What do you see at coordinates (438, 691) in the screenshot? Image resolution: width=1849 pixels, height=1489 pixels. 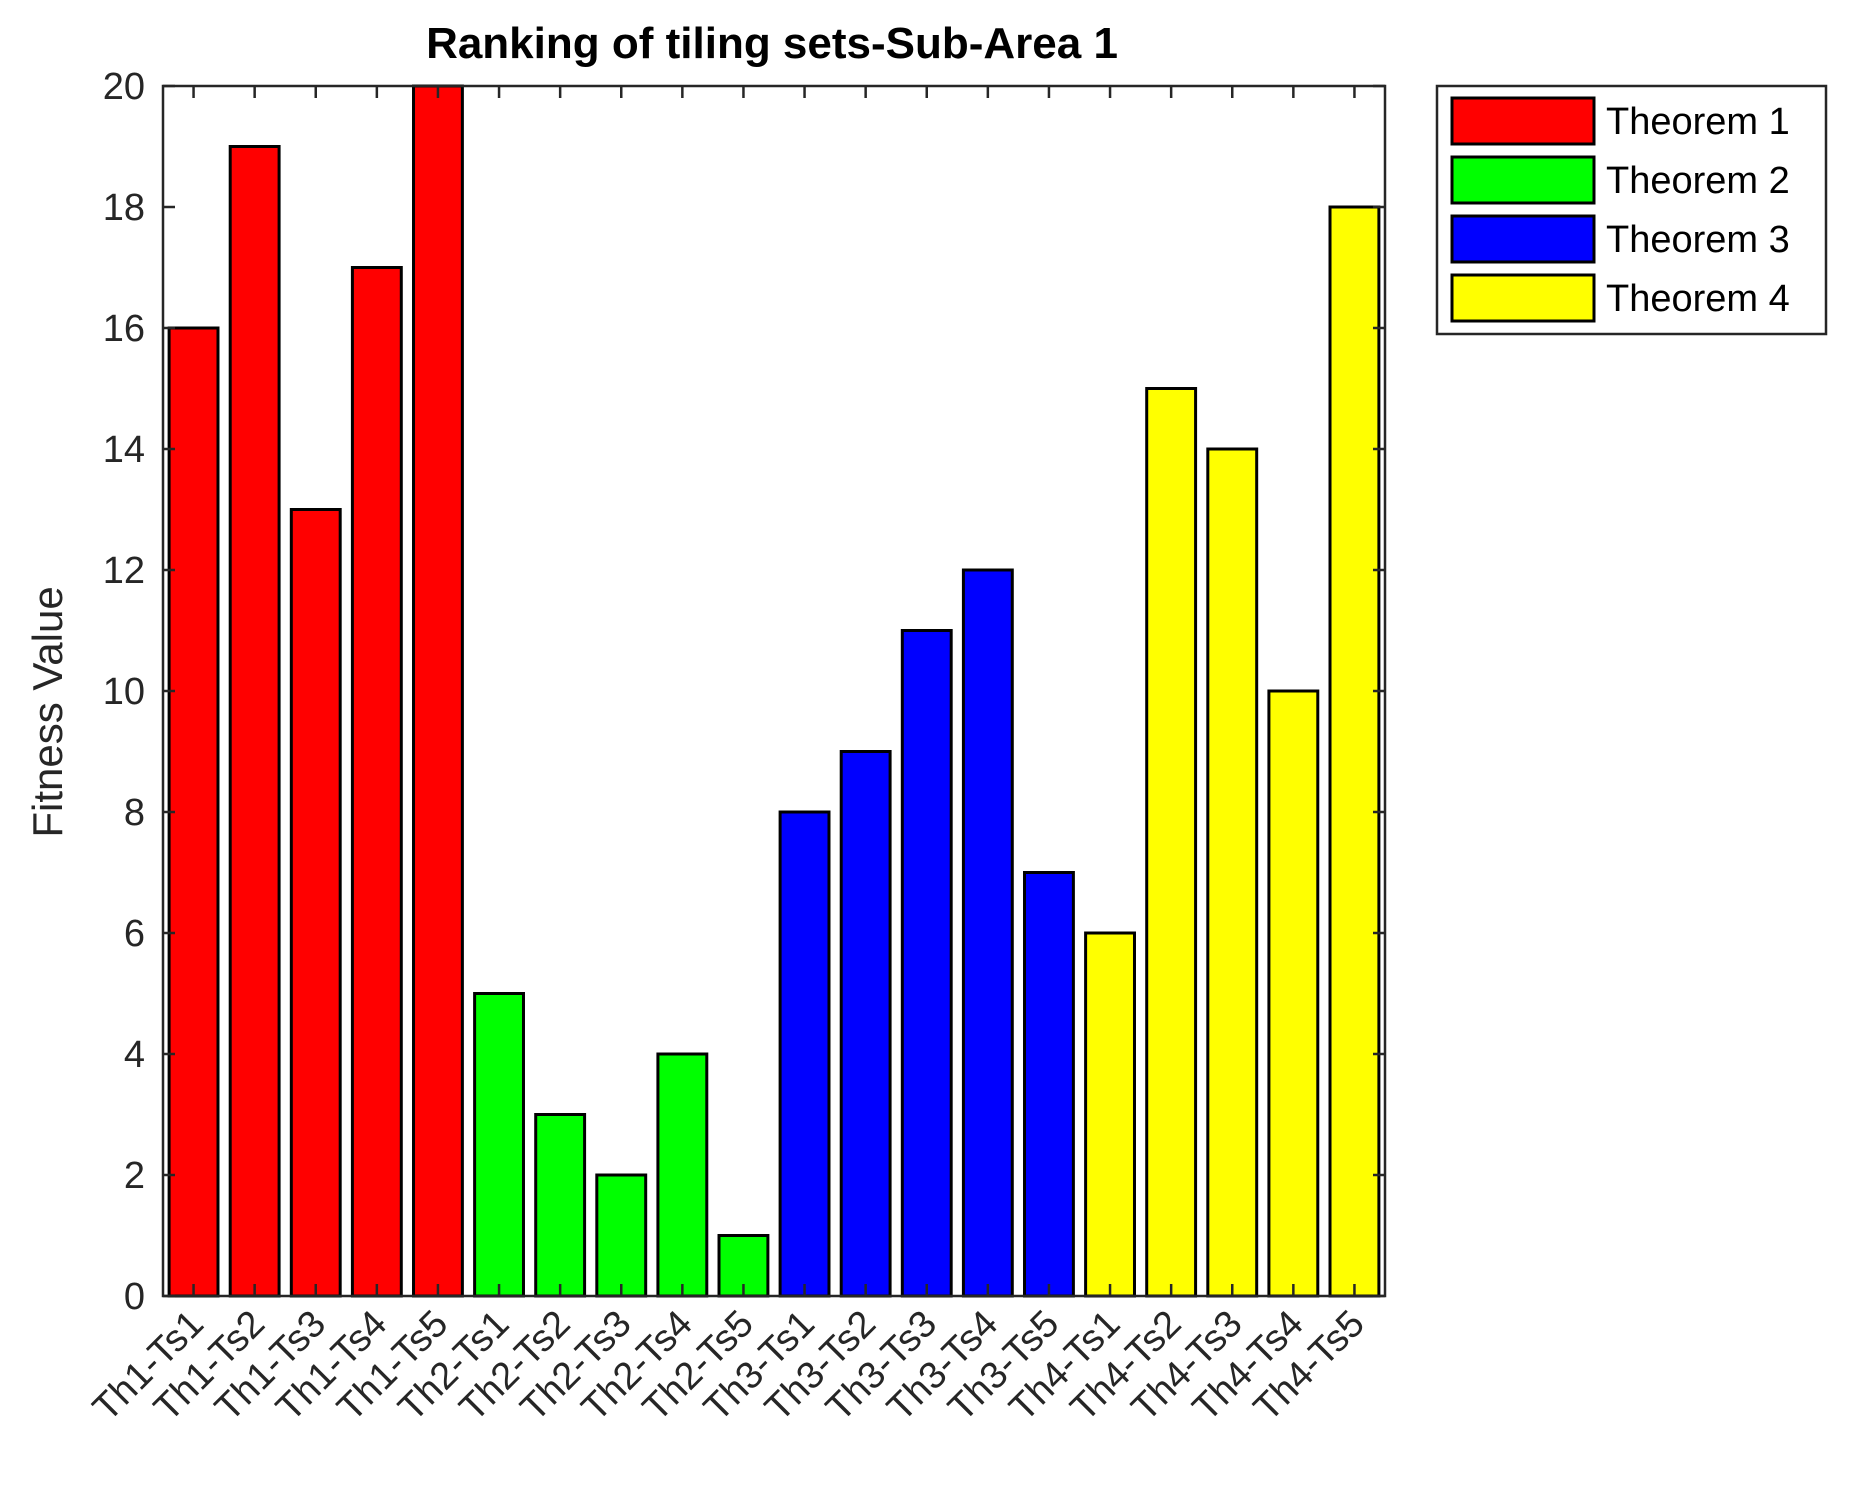 I see `bar-th1-ts5` at bounding box center [438, 691].